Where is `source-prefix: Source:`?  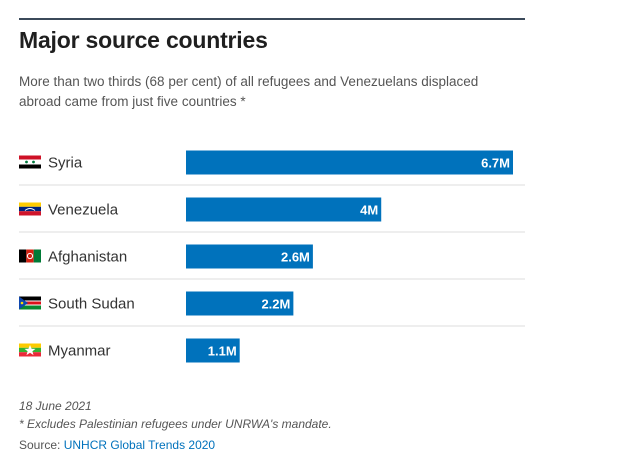
source-prefix: Source: is located at coordinates (41, 445).